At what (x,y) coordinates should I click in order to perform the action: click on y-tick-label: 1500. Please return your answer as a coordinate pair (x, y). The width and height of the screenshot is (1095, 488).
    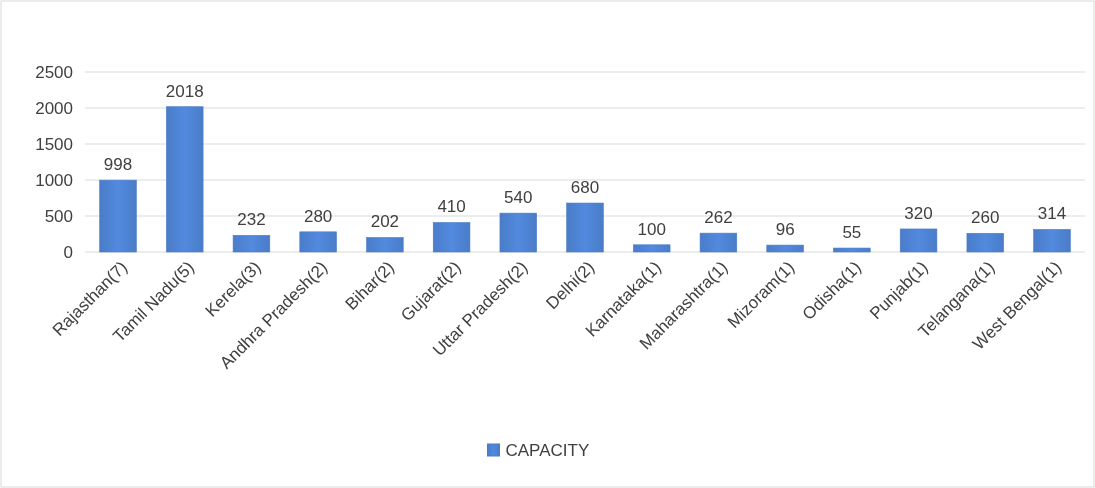
    Looking at the image, I should click on (54, 144).